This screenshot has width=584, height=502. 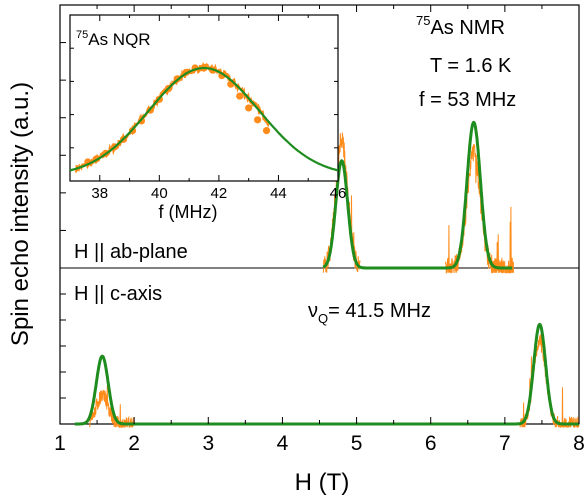 I want to click on inset-x-tick-label: 46, so click(x=338, y=193).